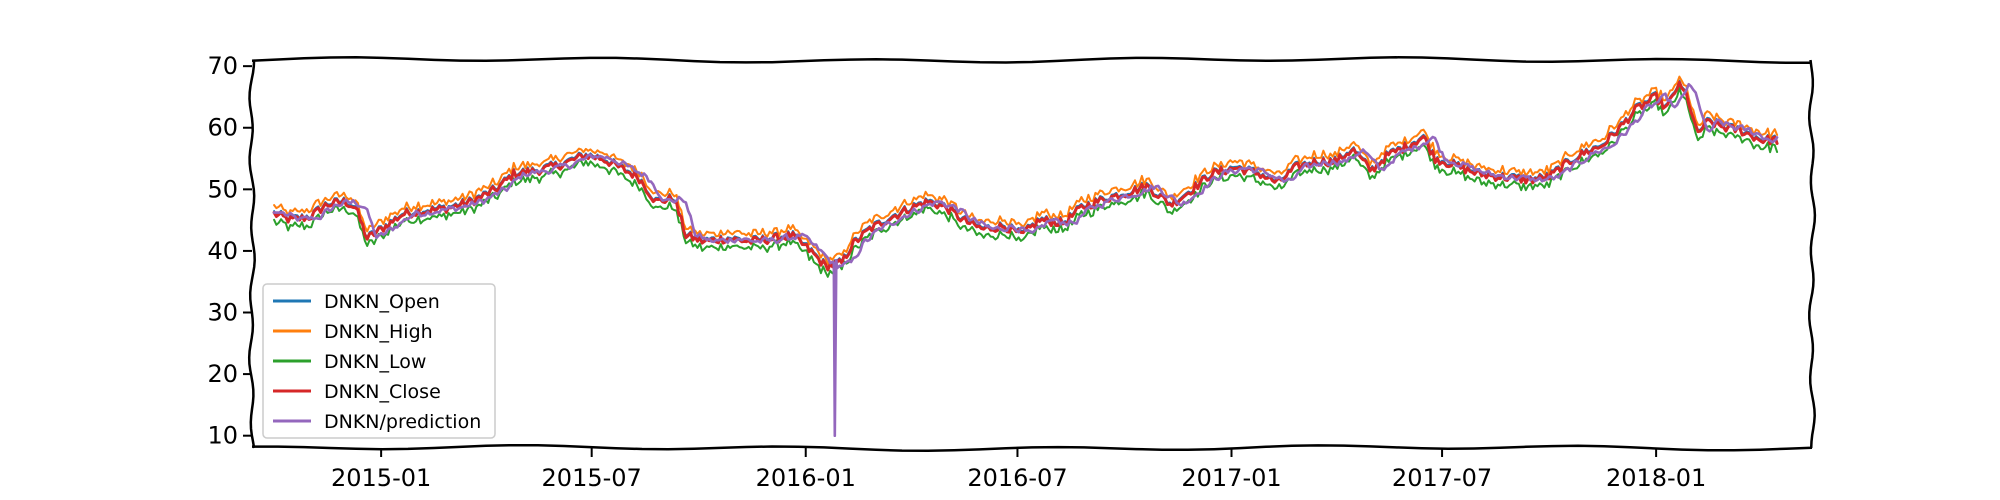 The height and width of the screenshot is (500, 2000). Describe the element at coordinates (382, 302) in the screenshot. I see `legend-label: DNKN_Open` at that location.